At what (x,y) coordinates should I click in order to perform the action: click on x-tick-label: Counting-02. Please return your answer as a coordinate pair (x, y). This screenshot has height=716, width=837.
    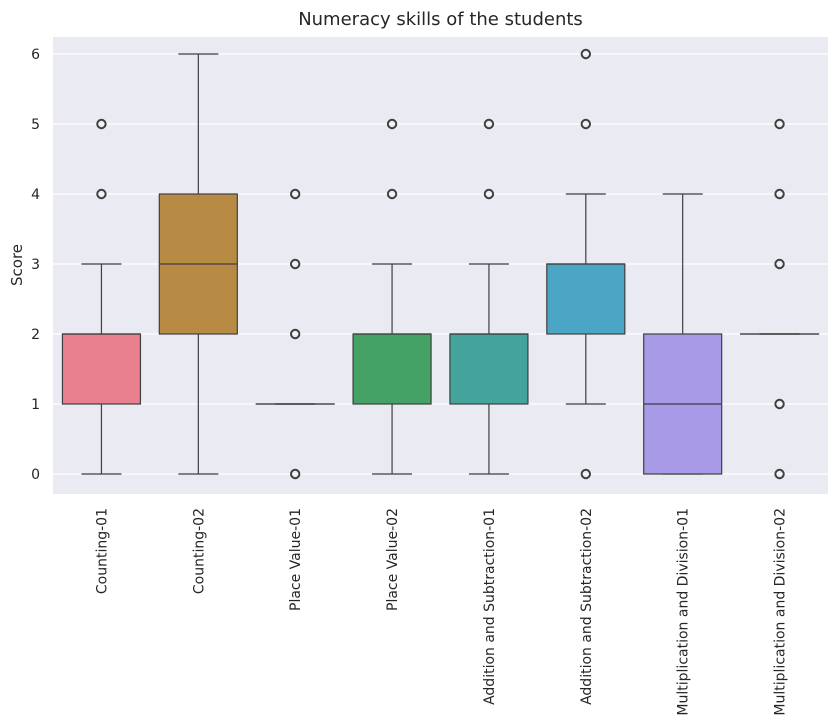
    Looking at the image, I should click on (199, 551).